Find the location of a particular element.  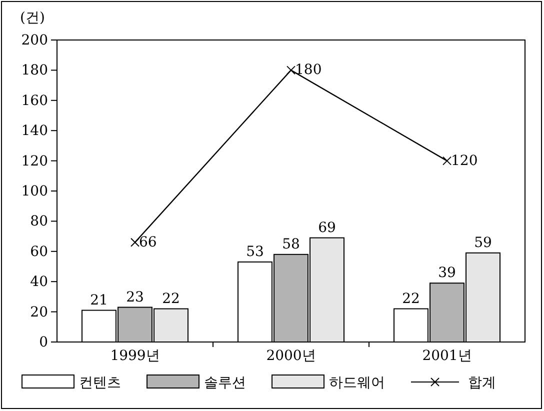

y-axis-title: (건) is located at coordinates (32, 18).